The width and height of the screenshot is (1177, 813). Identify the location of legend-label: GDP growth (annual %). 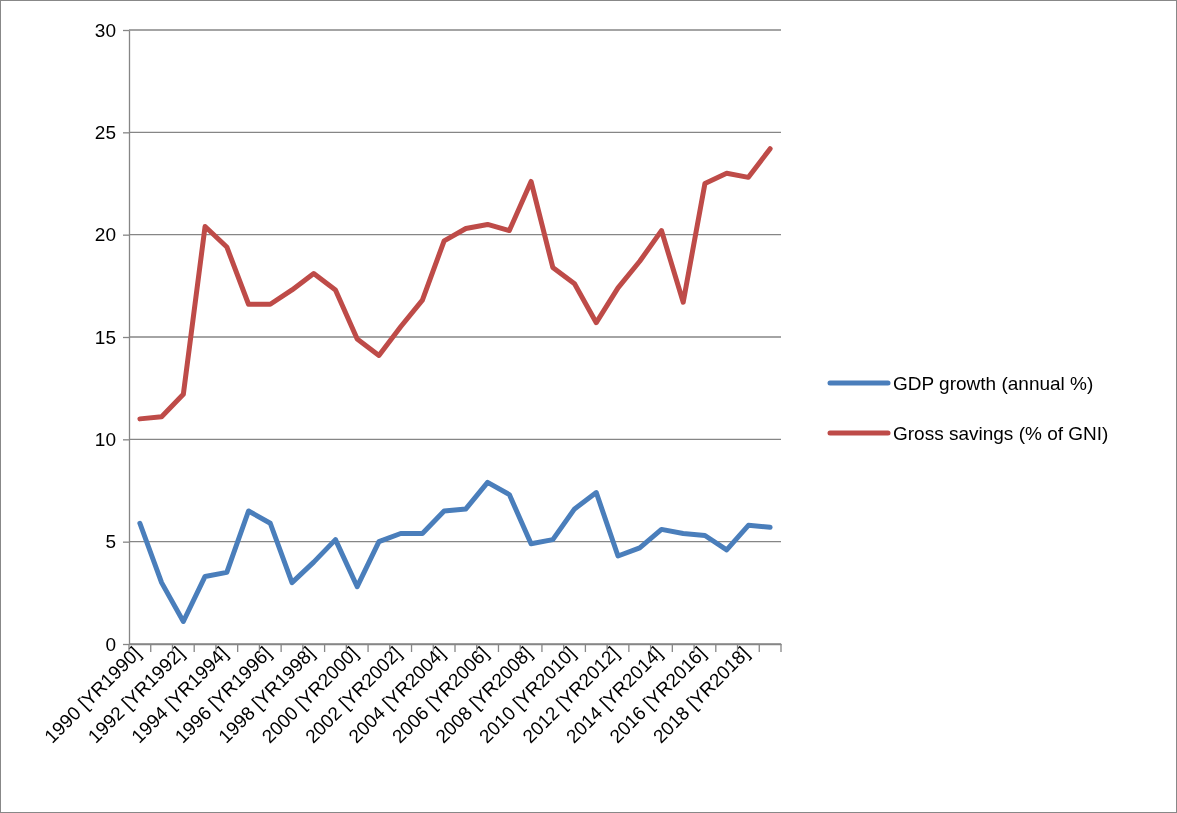
(993, 383).